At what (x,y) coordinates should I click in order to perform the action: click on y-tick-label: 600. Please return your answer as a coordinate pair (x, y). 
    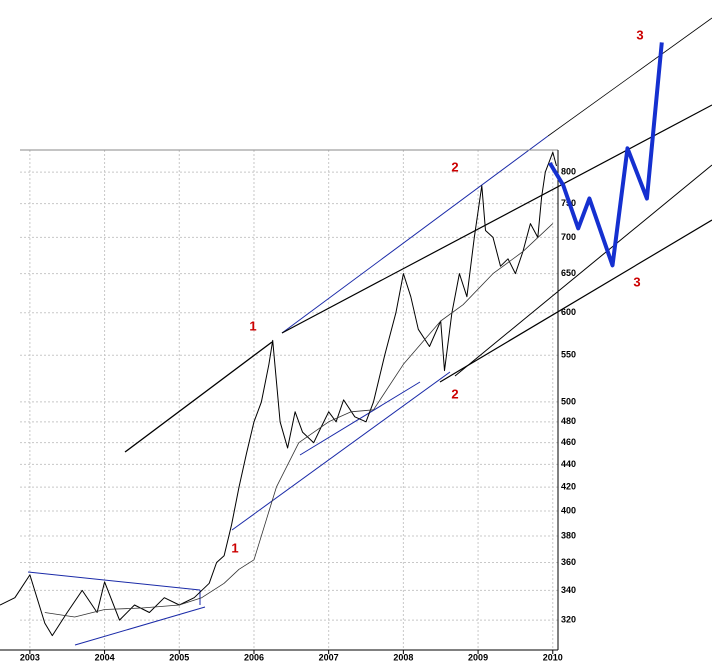
    Looking at the image, I should click on (568, 312).